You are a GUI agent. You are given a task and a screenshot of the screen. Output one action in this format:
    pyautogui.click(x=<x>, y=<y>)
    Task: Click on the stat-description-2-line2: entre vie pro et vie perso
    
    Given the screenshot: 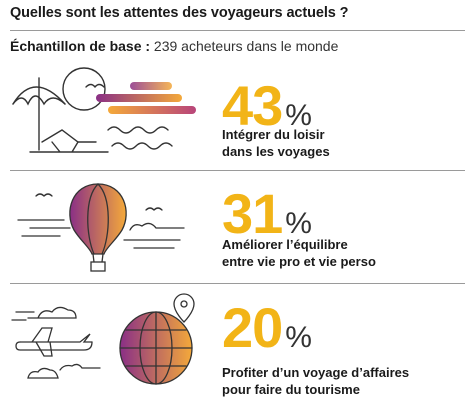 What is the action you would take?
    pyautogui.click(x=299, y=261)
    